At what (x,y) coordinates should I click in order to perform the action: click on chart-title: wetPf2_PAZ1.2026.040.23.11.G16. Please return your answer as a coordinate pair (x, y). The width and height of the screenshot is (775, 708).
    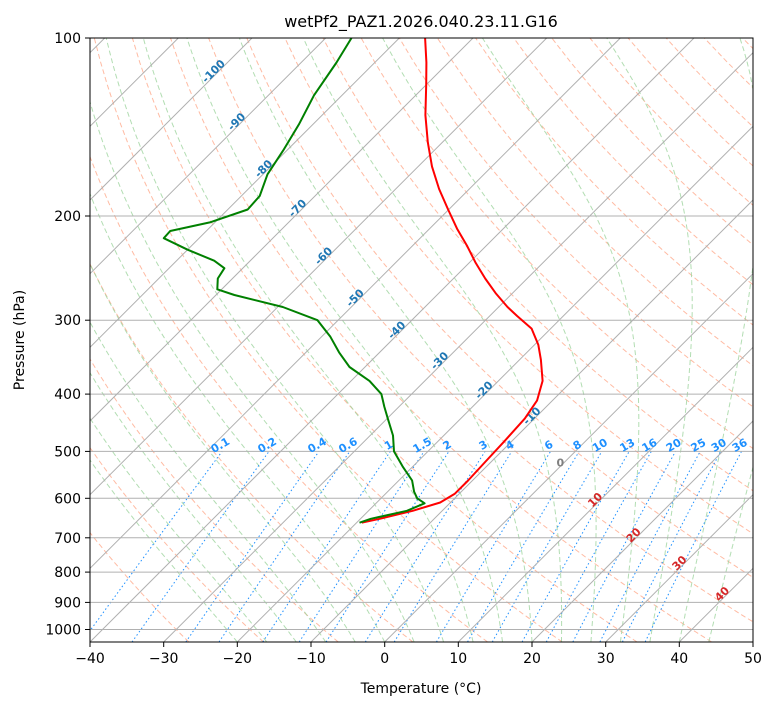
    Looking at the image, I should click on (421, 22).